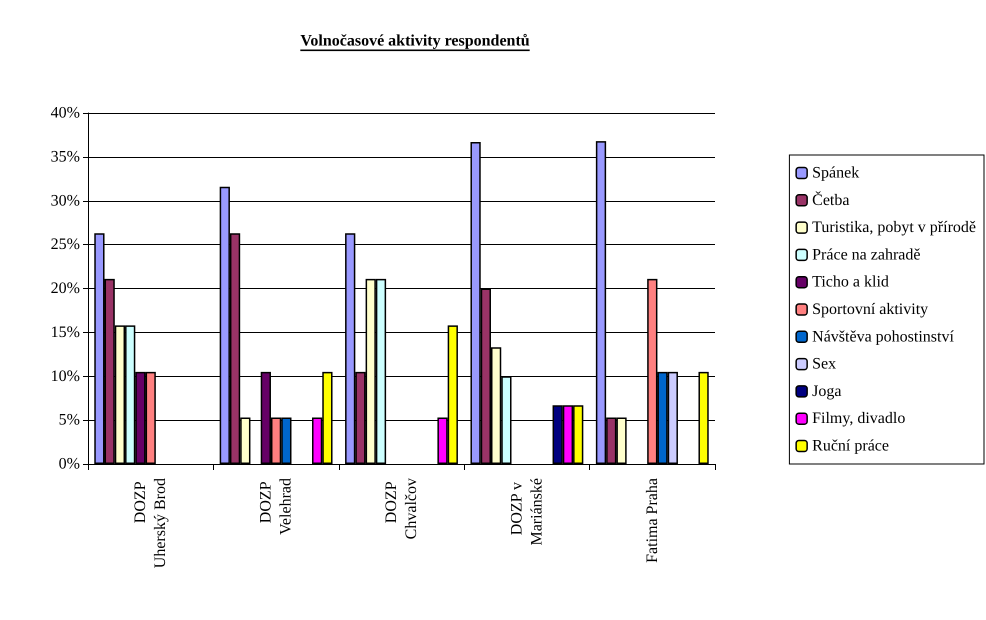 Image resolution: width=986 pixels, height=620 pixels. I want to click on y-tick-label: 30%, so click(65, 201).